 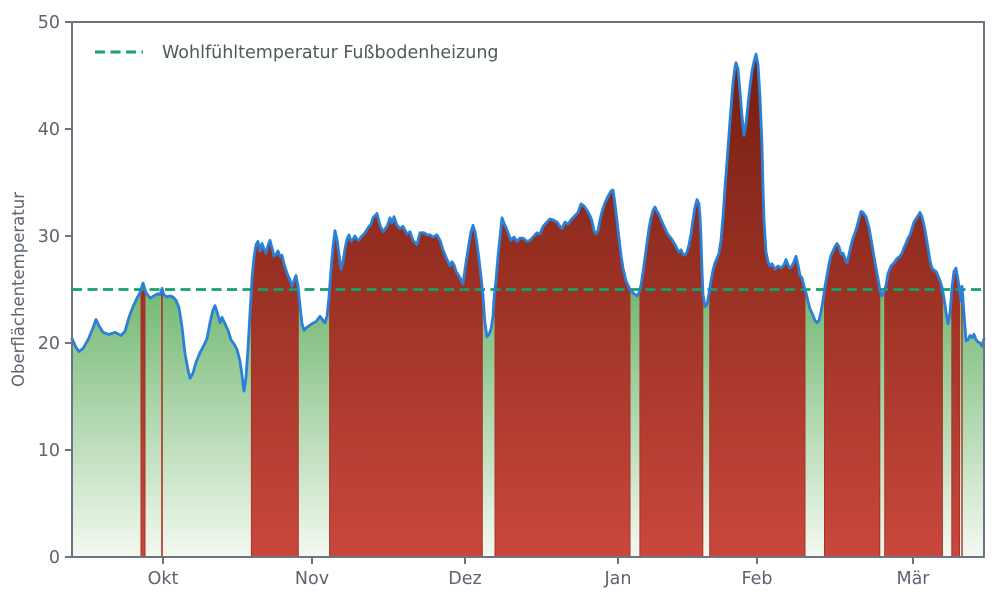 I want to click on legend-label: Wohlfühltemperatur Fußbodenheizung, so click(x=330, y=53).